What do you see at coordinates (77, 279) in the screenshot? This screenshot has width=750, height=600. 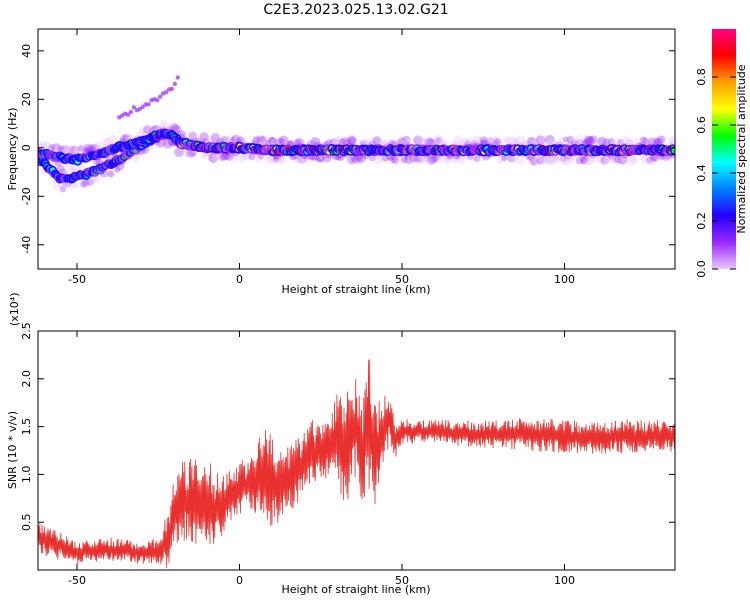 I see `spectrogram-x-tick-label: -50` at bounding box center [77, 279].